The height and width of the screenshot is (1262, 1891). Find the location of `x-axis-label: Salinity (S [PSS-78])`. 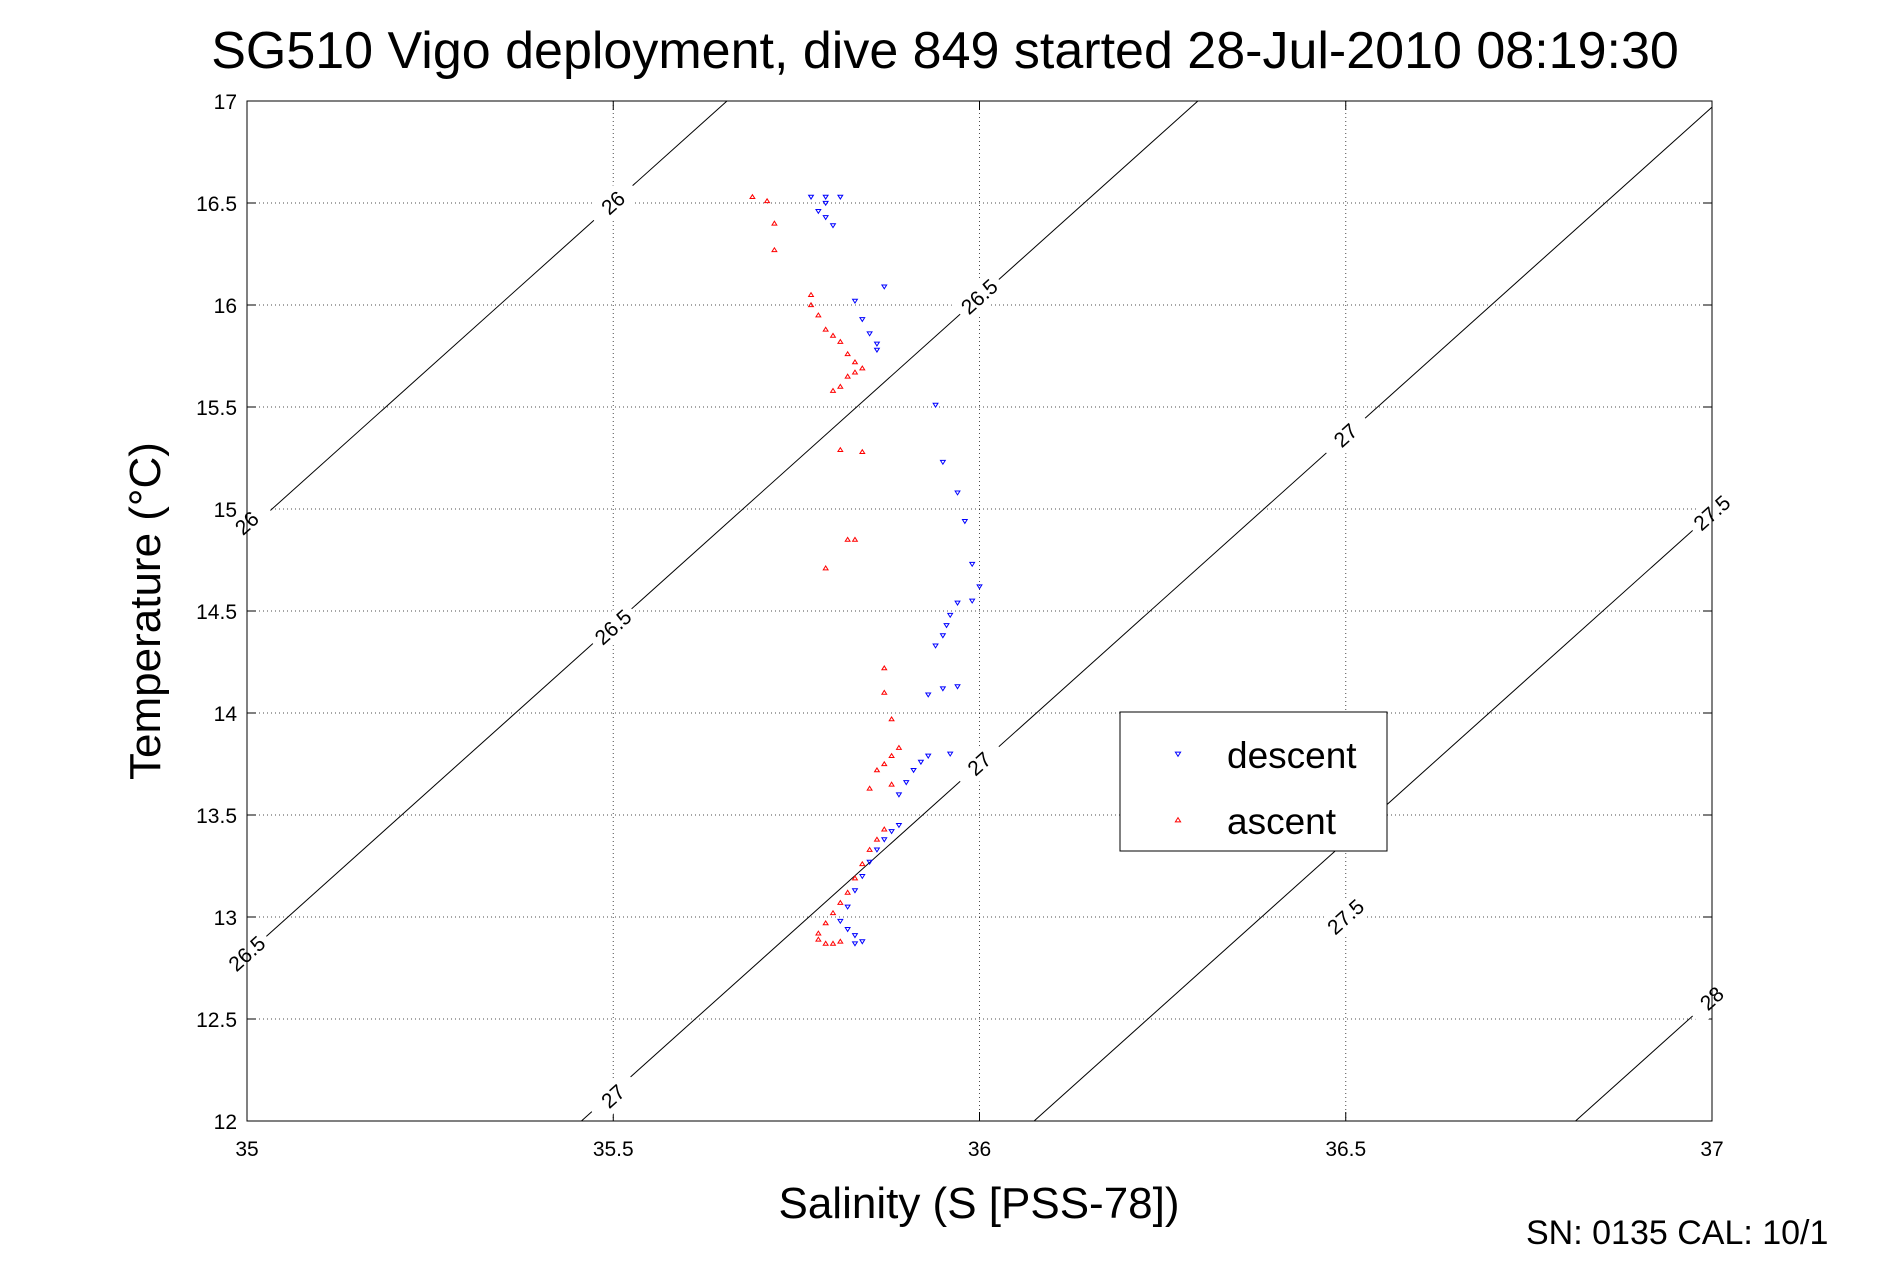

x-axis-label: Salinity (S [PSS-78]) is located at coordinates (978, 1203).